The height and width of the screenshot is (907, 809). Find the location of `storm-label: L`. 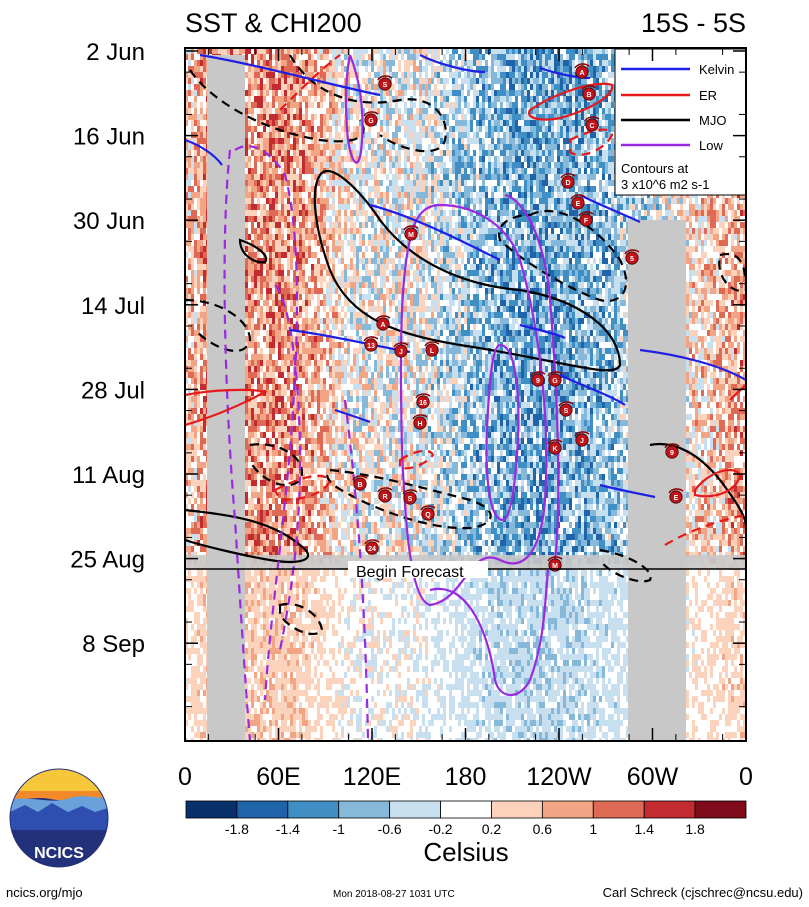

storm-label: L is located at coordinates (432, 351).